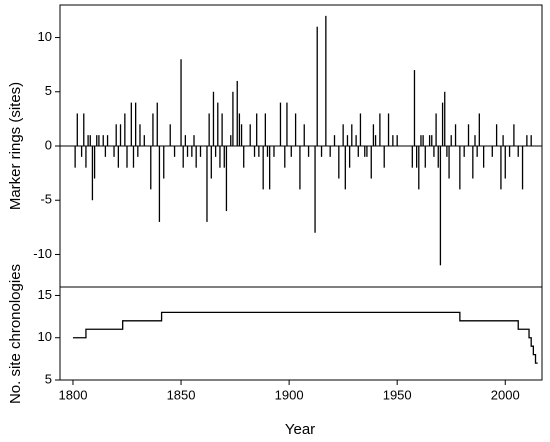  Describe the element at coordinates (73, 394) in the screenshot. I see `x-tick-label: 1800` at that location.